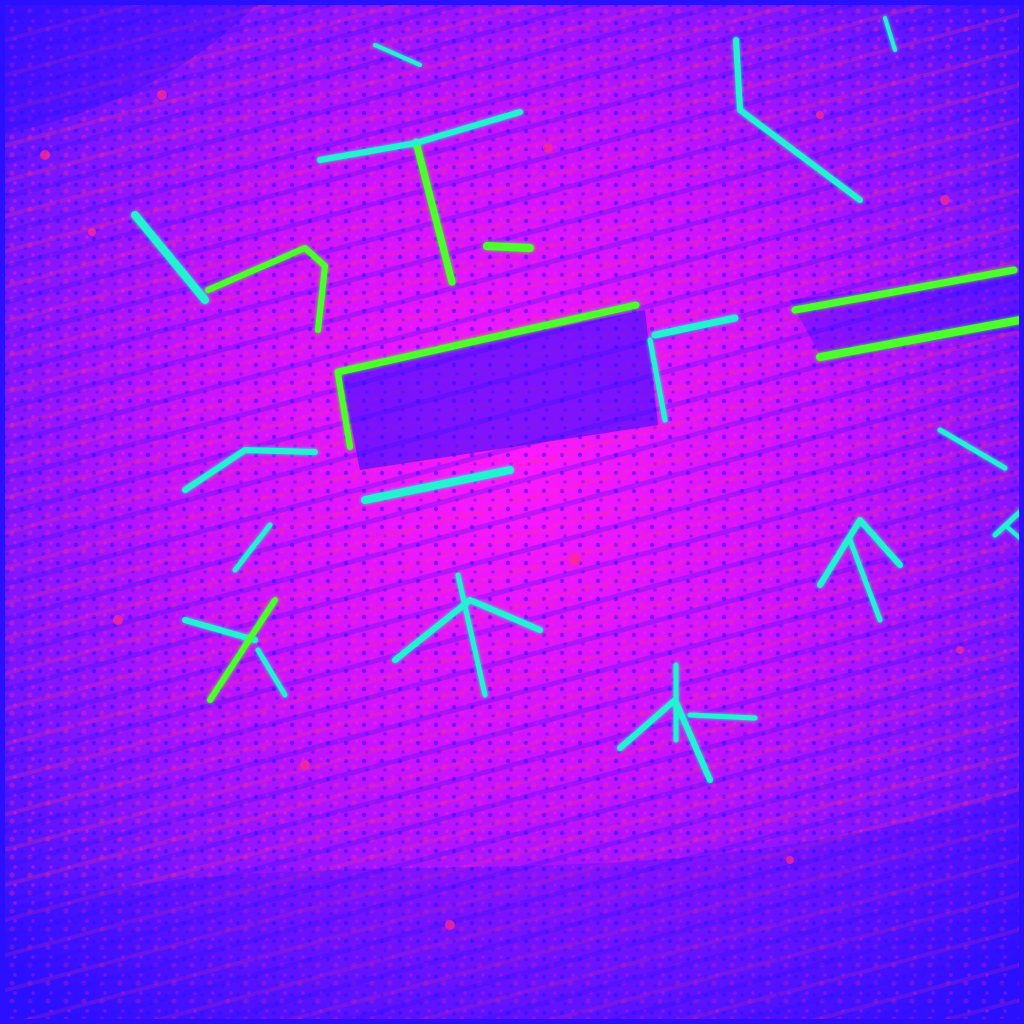 This screenshot has height=1024, width=1024. Describe the element at coordinates (471, 635) in the screenshot. I see `center-cross-edge-b` at that location.